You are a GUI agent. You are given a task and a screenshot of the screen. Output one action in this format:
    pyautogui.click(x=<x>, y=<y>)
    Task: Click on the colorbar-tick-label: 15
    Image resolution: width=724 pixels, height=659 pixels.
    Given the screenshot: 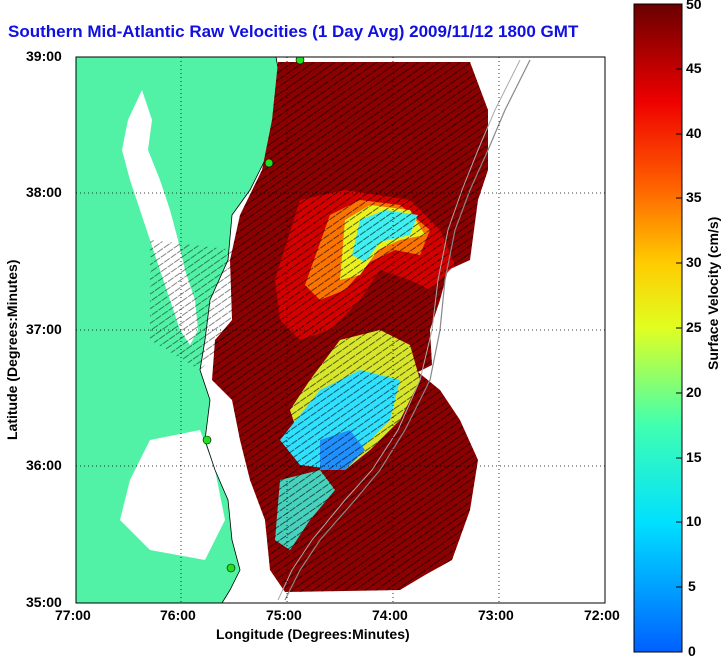 What is the action you would take?
    pyautogui.click(x=694, y=457)
    